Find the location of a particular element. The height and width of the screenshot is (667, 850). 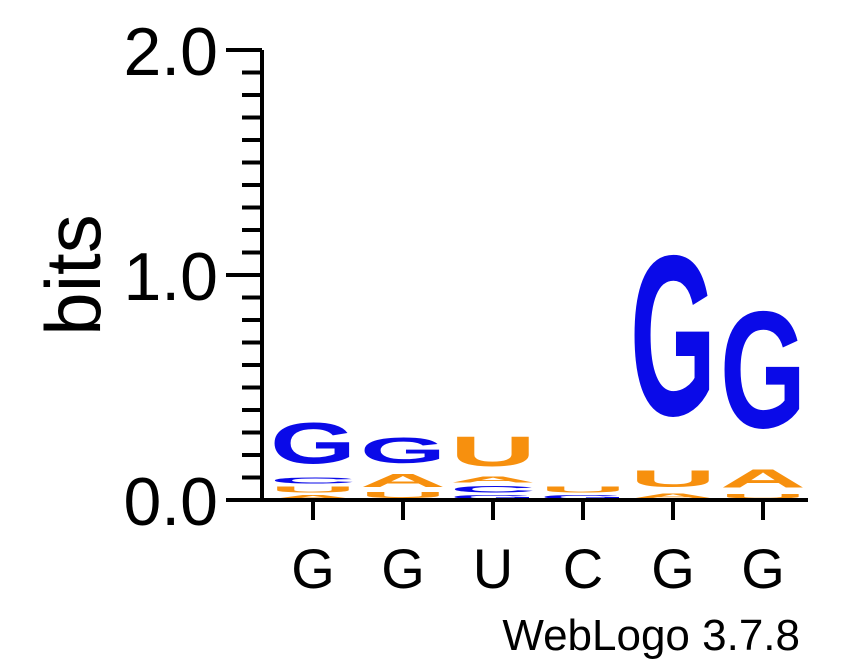

y-axis-label: bits is located at coordinates (73, 274).